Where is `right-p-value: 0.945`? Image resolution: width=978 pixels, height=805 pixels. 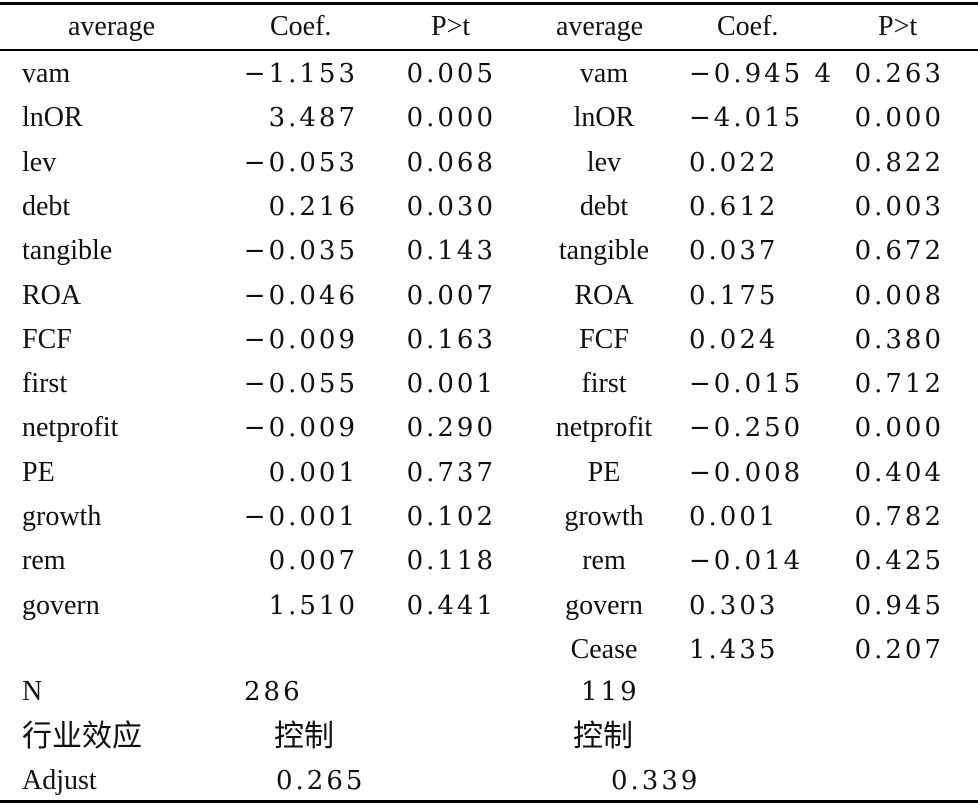 right-p-value: 0.945 is located at coordinates (899, 606).